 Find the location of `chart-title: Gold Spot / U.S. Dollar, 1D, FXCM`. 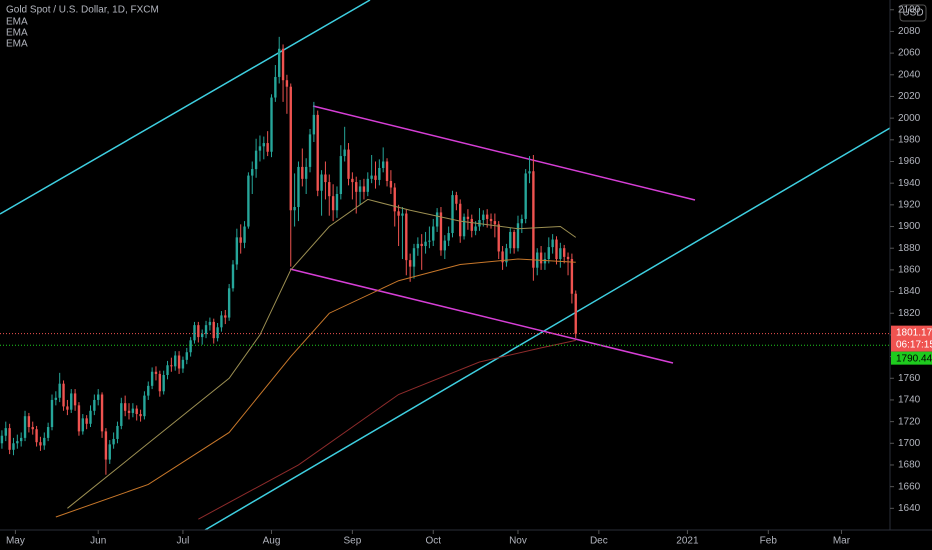

chart-title: Gold Spot / U.S. Dollar, 1D, FXCM is located at coordinates (82, 10).